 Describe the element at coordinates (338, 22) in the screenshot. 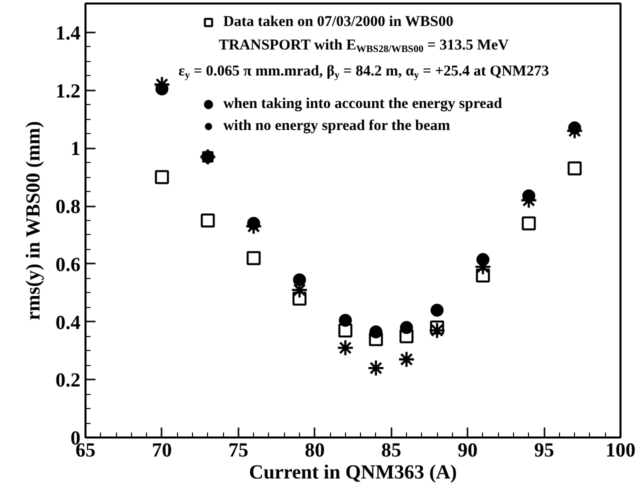

I see `legend-label: Data taken on 07/03/2000 in WBS00` at that location.